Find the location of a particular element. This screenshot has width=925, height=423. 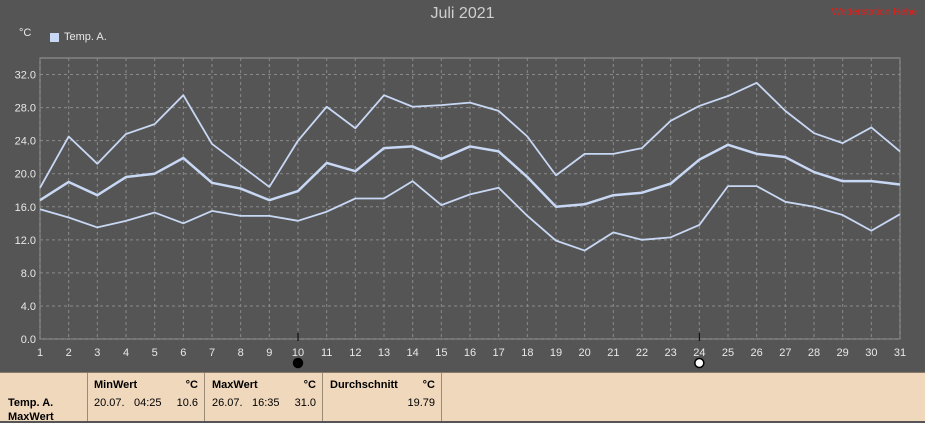

x-tick-label: 23 is located at coordinates (671, 353).